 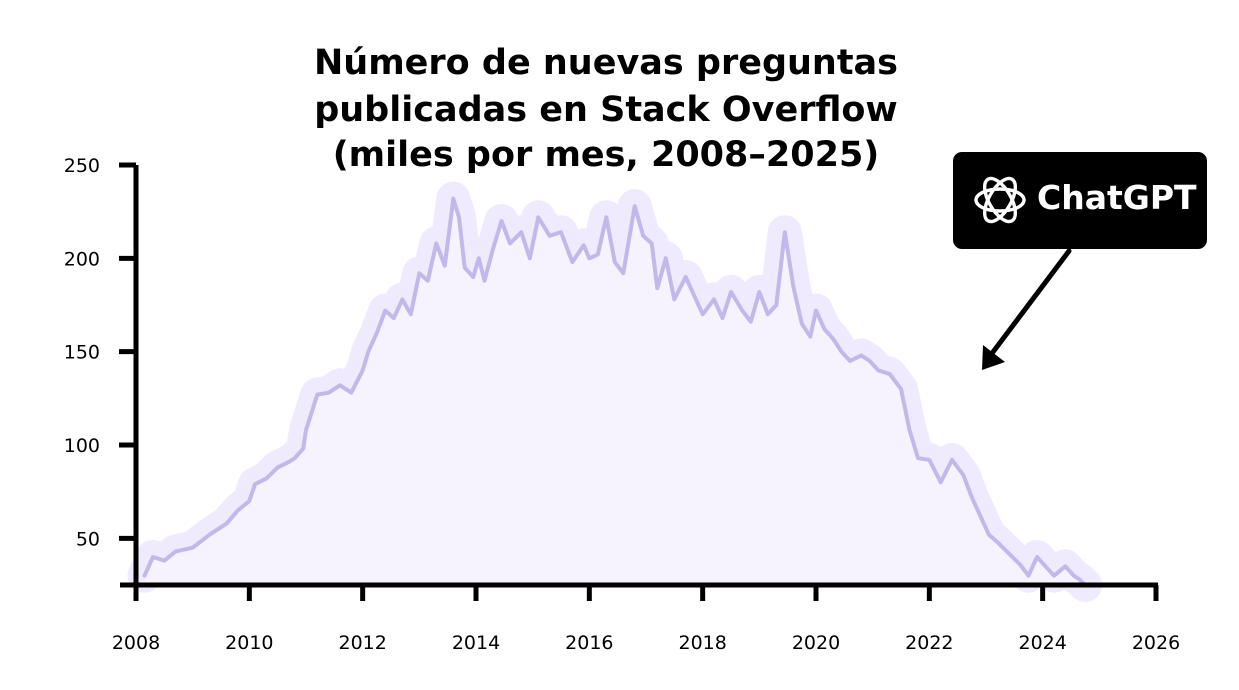 I want to click on chatgpt-annotation: ChatGPT, so click(x=1080, y=261).